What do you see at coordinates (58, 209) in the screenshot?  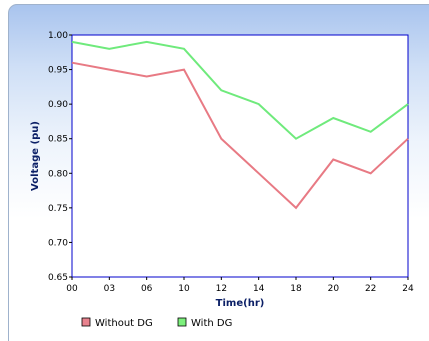 I see `y-tick-label: 0.75` at bounding box center [58, 209].